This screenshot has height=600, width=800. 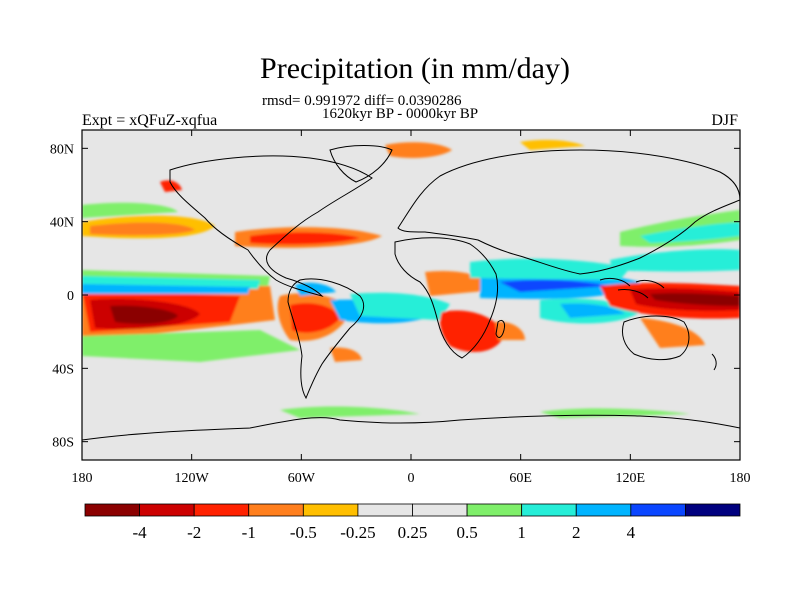 What do you see at coordinates (568, 212) in the screenshot?
I see `coastline-eurasia` at bounding box center [568, 212].